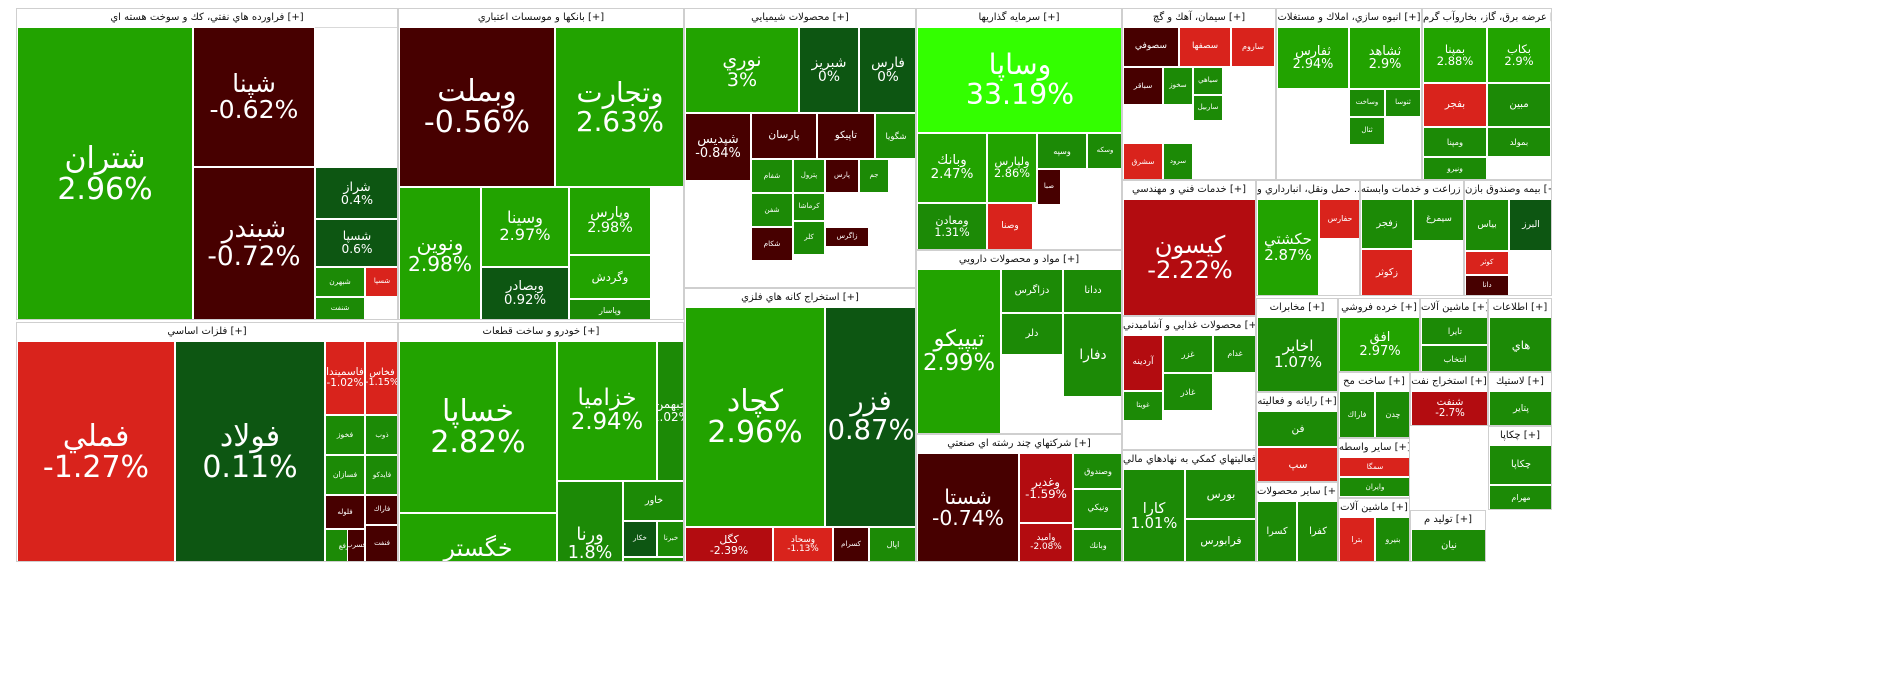  What do you see at coordinates (851, 544) in the screenshot?
I see `stock-tile: كسرام` at bounding box center [851, 544].